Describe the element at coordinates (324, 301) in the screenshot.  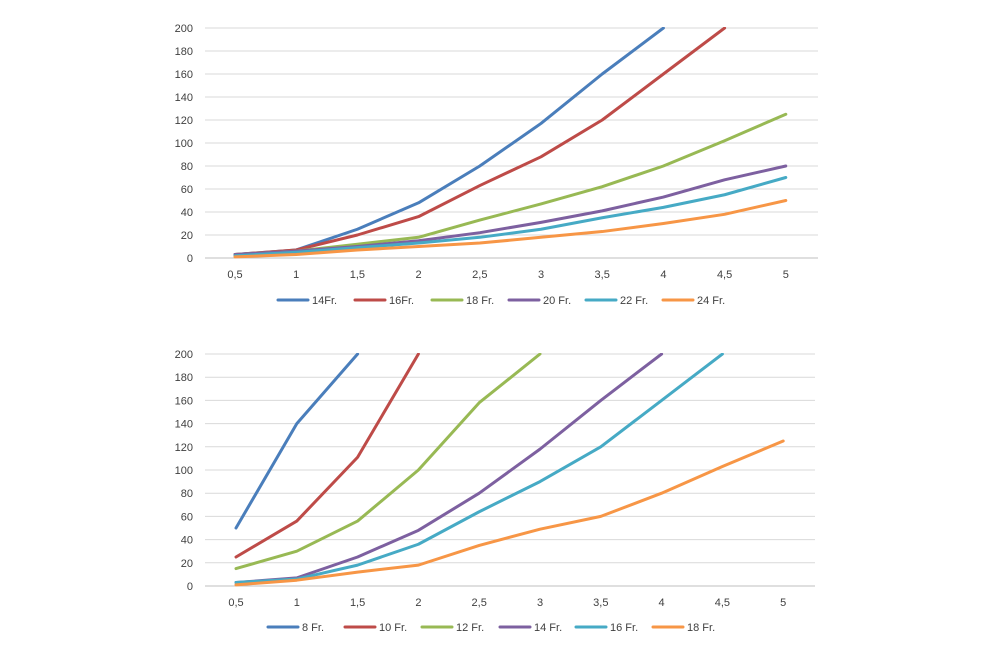
I see `legend-label: 14Fr.` at that location.